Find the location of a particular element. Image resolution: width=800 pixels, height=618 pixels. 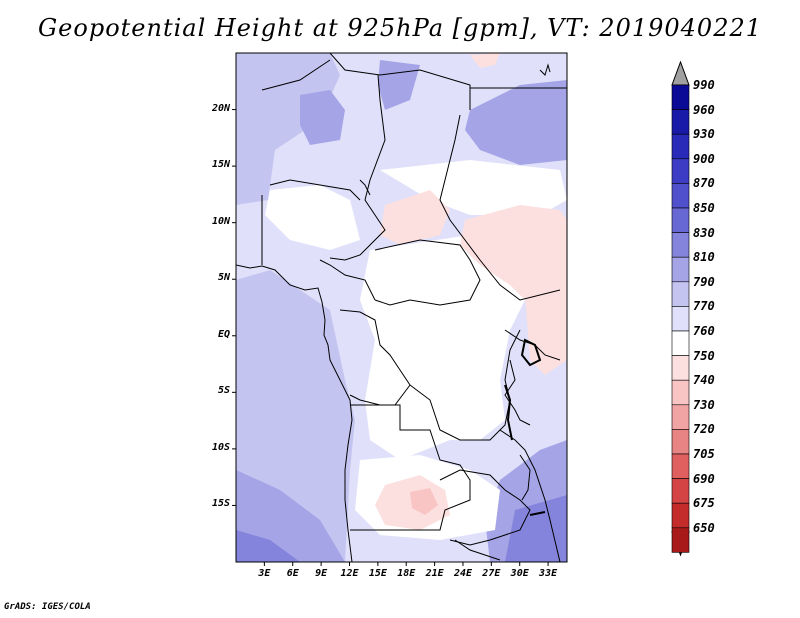

border-nigeria-cameroon is located at coordinates (347, 280).